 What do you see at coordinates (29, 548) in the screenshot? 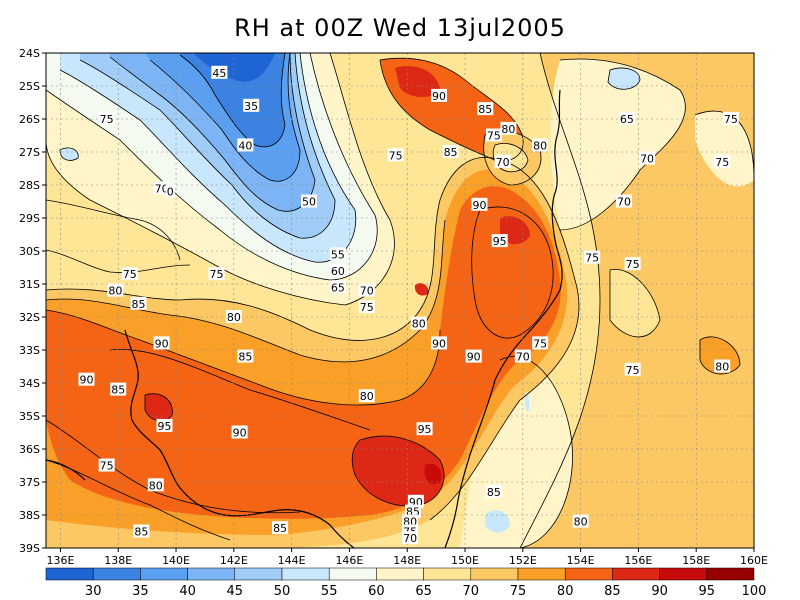
I see `lat-tick-label: 39S` at bounding box center [29, 548].